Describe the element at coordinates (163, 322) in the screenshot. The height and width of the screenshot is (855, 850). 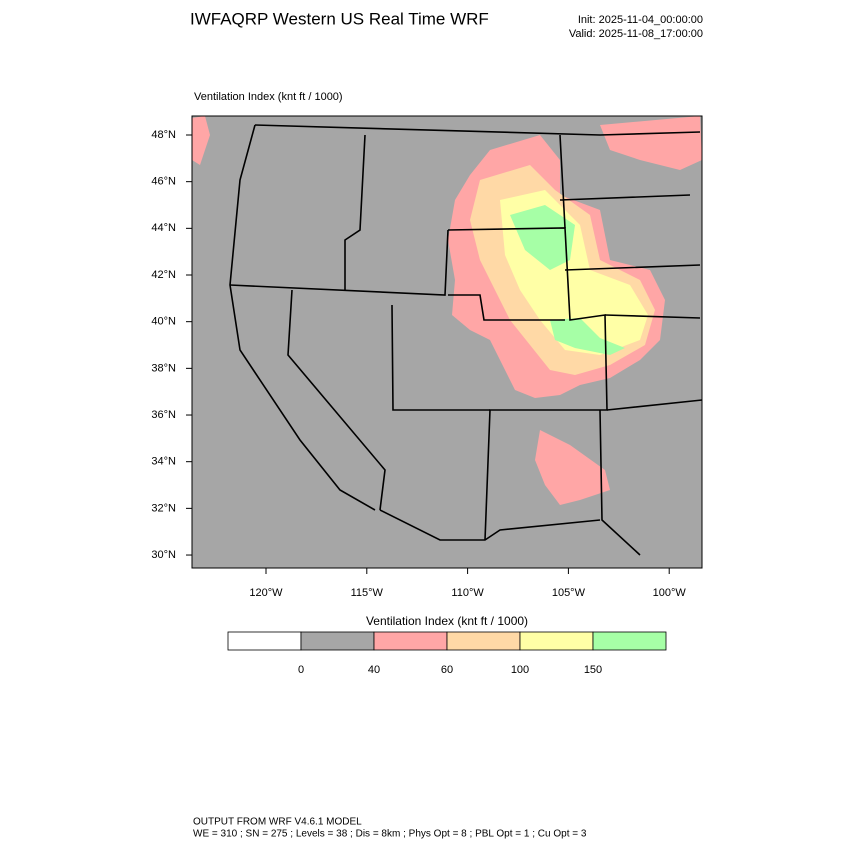
I see `lat-label: 40°N` at that location.